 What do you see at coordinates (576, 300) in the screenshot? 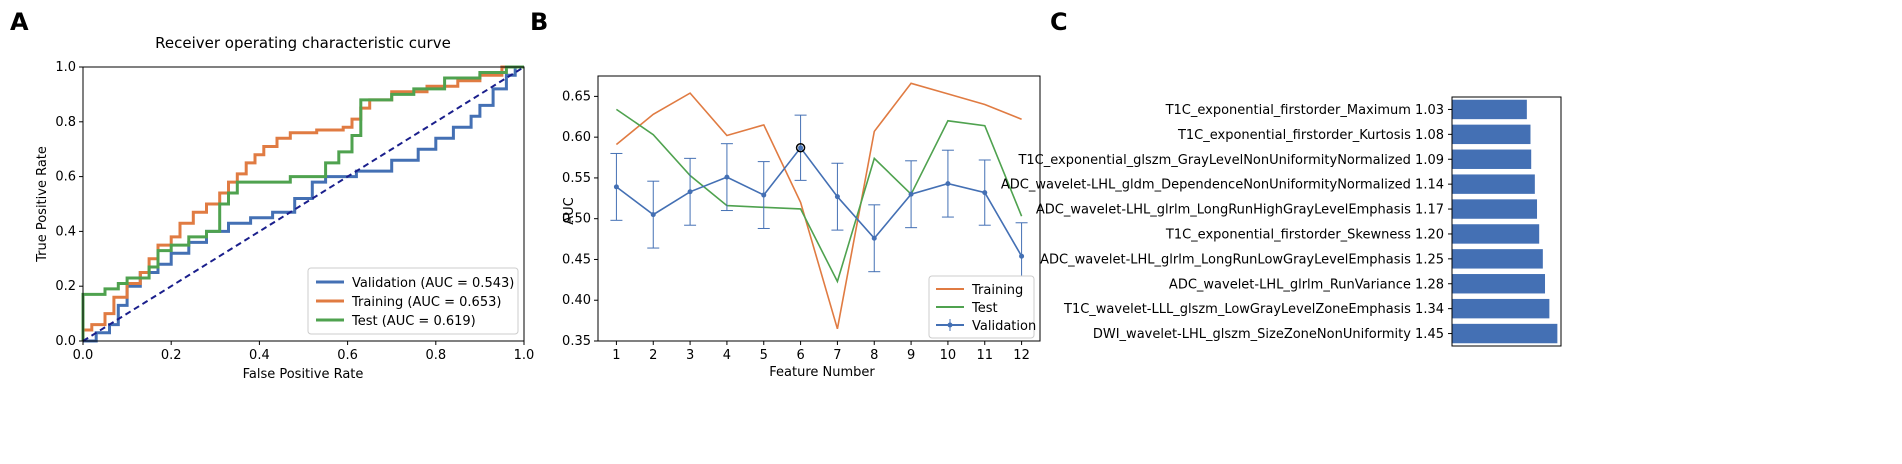
I see `auc-ytick-label: 0.40` at bounding box center [576, 300].